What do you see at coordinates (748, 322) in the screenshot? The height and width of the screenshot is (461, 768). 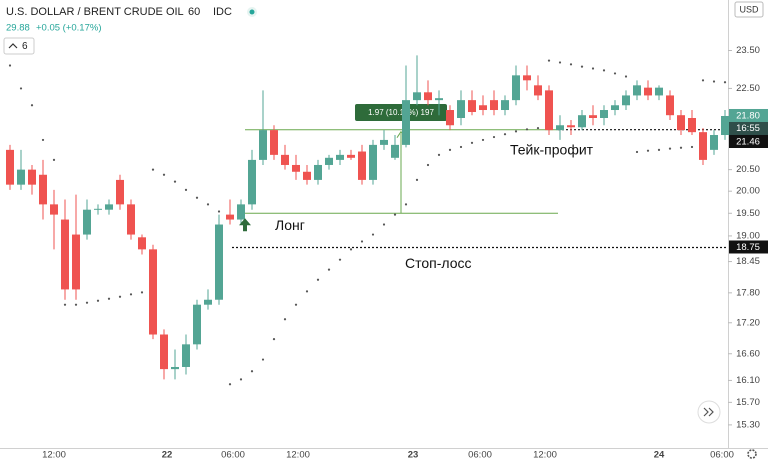 I see `y-tick-label: 17.20` at bounding box center [748, 322].